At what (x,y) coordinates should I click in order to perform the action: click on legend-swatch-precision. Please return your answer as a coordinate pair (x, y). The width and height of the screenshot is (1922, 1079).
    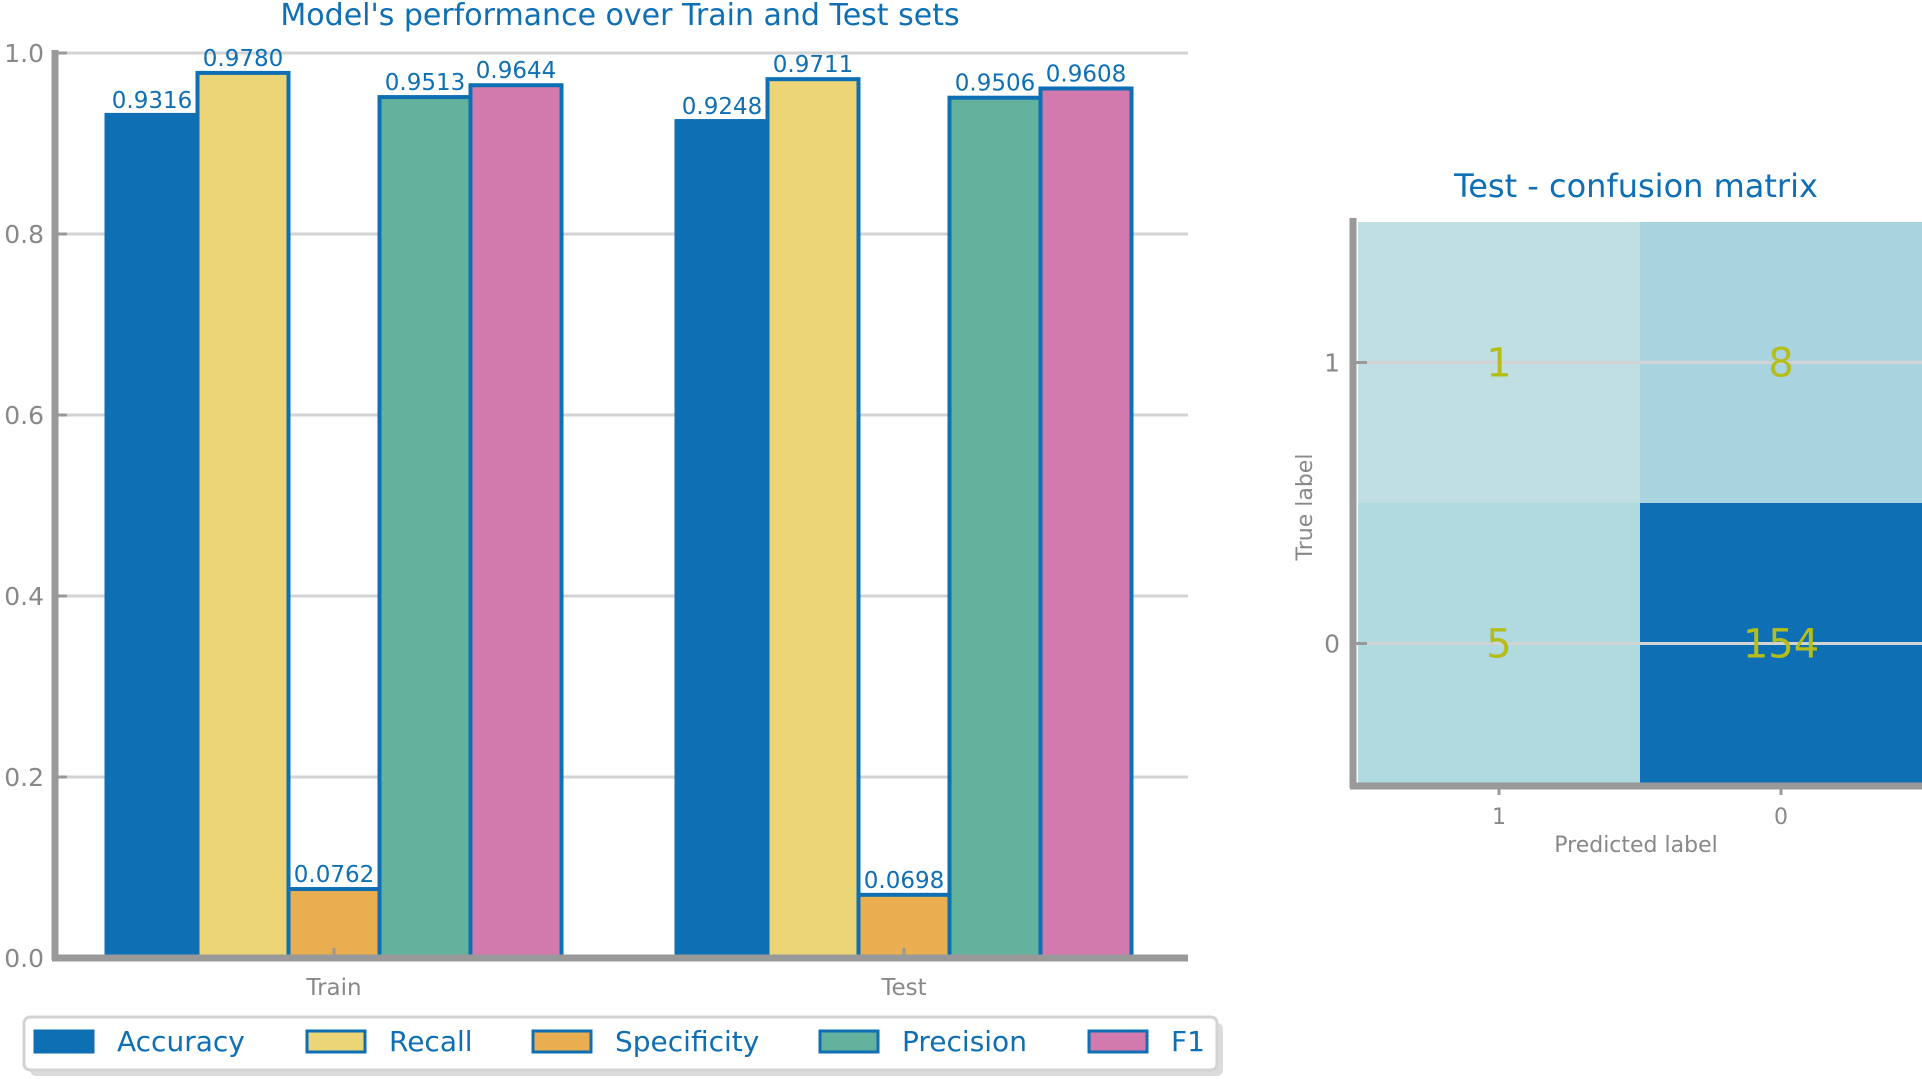
    Looking at the image, I should click on (849, 1041).